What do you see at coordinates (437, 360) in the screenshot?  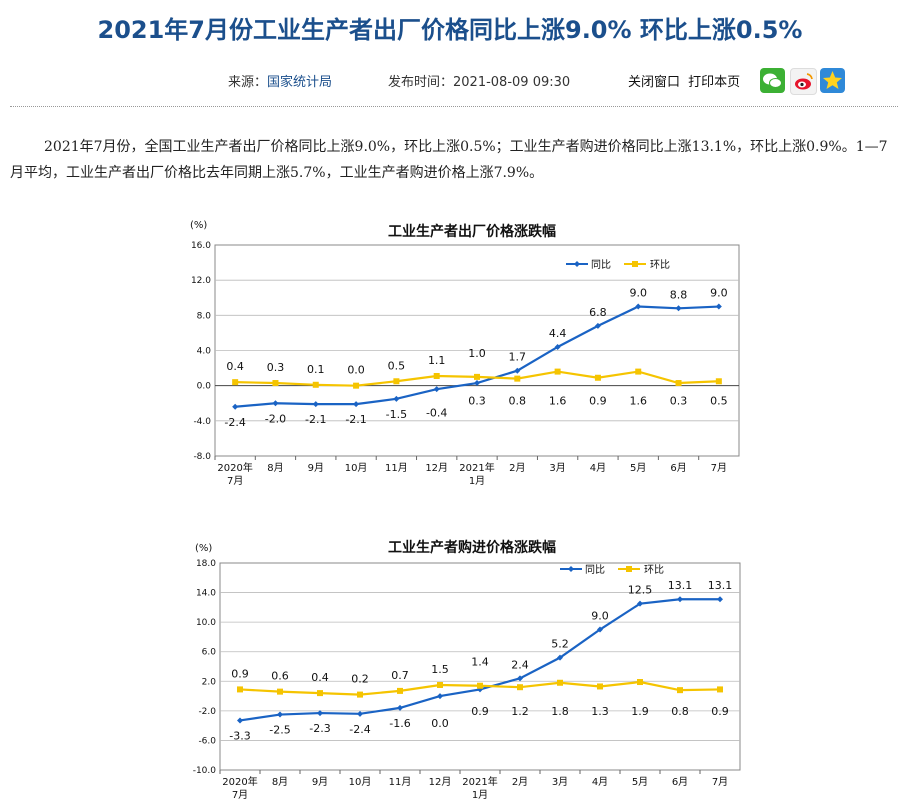 I see `data-label: 1.1` at bounding box center [437, 360].